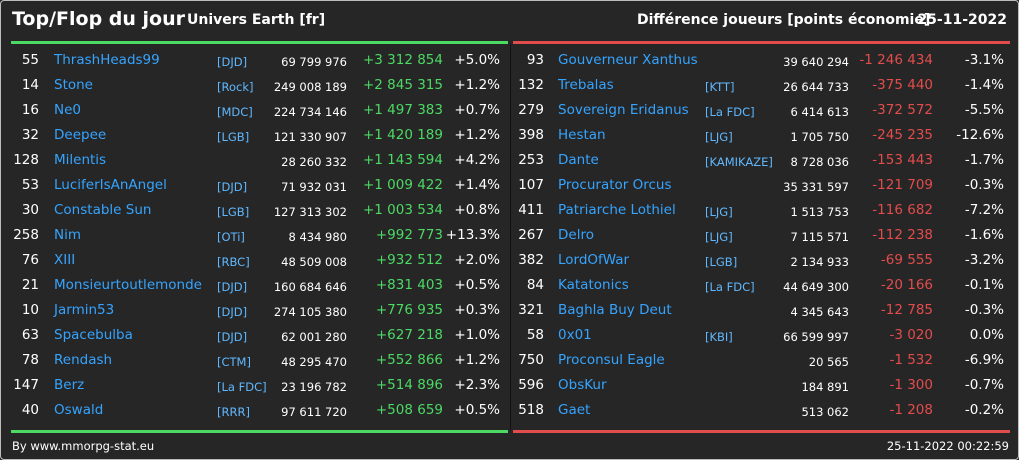  I want to click on percent-change: +0.3%, so click(477, 310).